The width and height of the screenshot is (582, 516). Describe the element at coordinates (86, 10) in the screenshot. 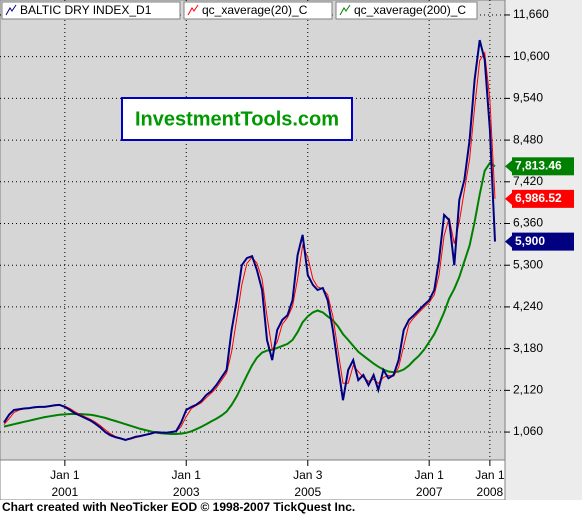

I see `legend-label: BALTIC DRY INDEX_D1` at that location.